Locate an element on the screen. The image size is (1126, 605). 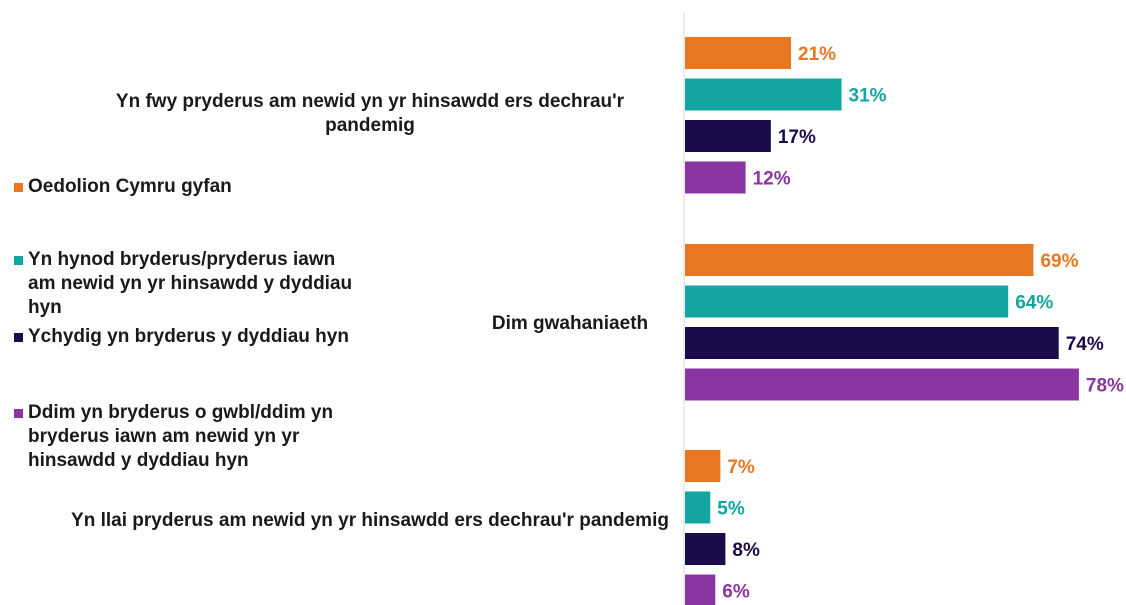
data-label: 21% is located at coordinates (817, 54).